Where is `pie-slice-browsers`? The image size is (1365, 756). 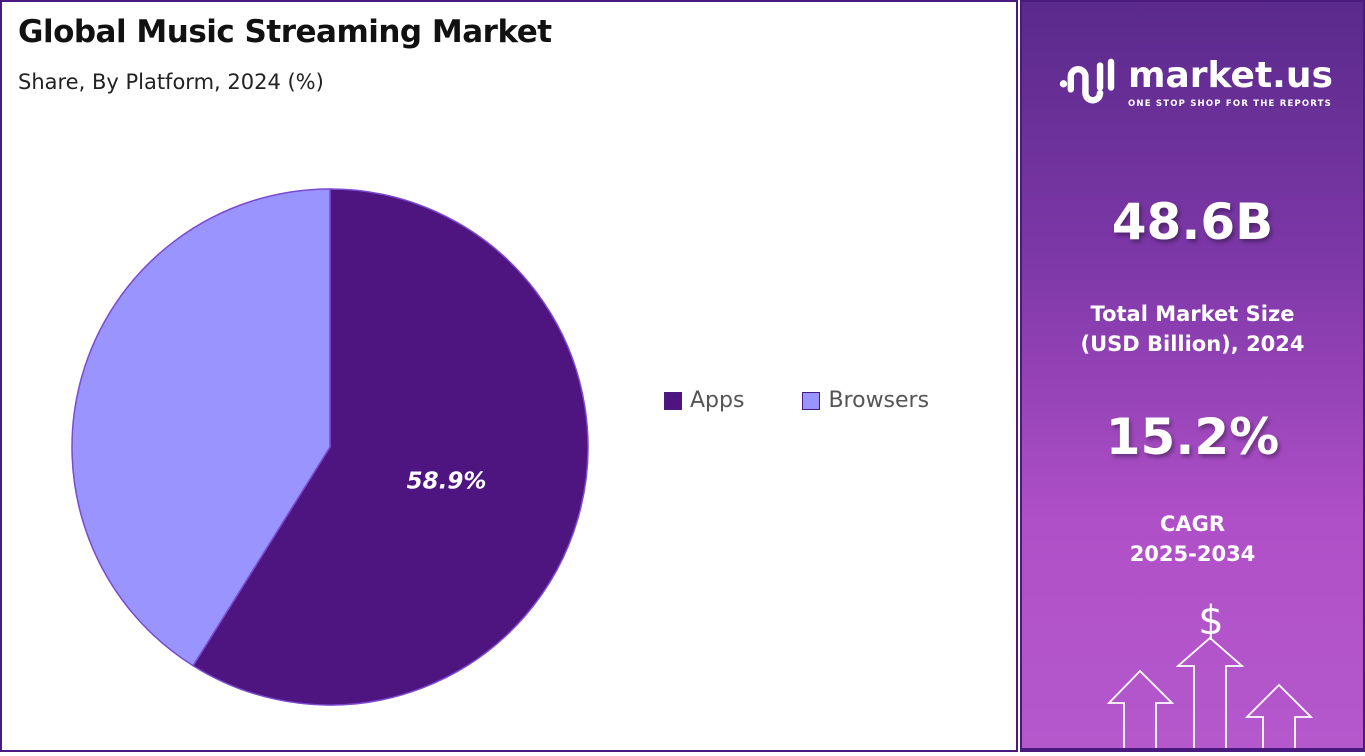
pie-slice-browsers is located at coordinates (201, 427).